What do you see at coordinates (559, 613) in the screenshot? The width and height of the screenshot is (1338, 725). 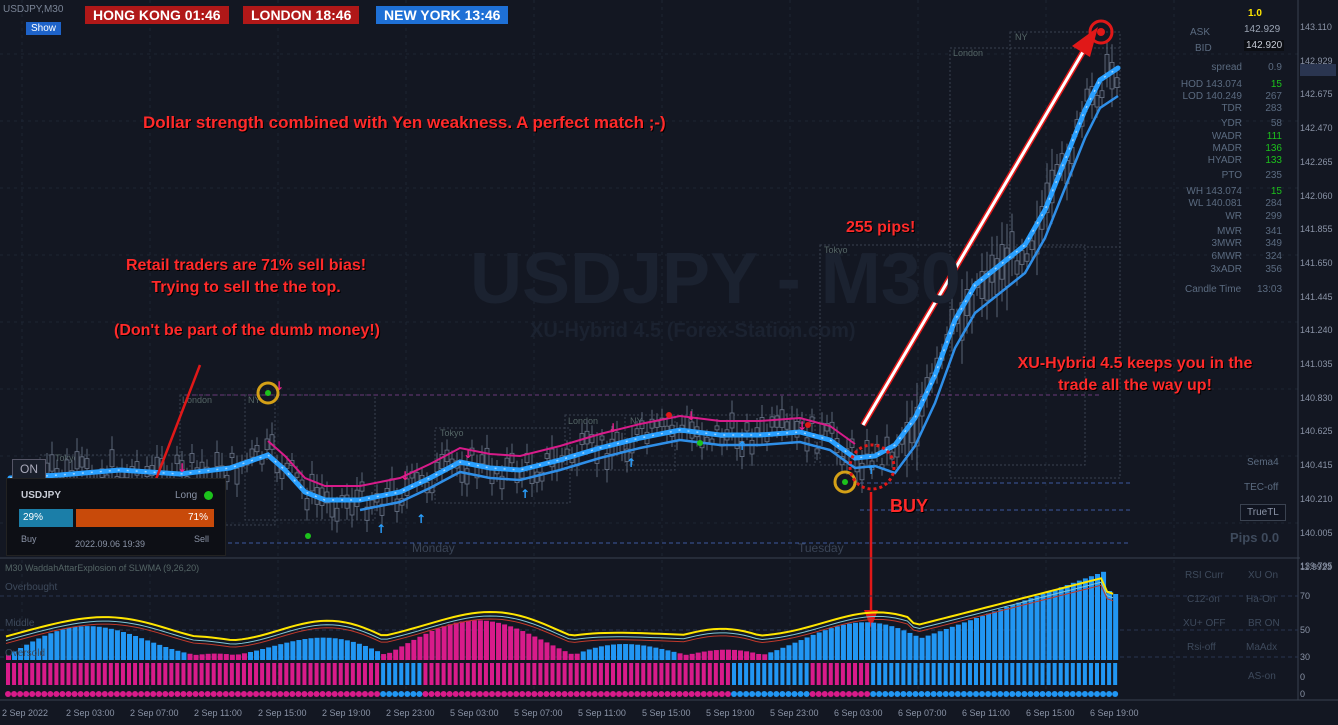 I see `signal-line-teal` at bounding box center [559, 613].